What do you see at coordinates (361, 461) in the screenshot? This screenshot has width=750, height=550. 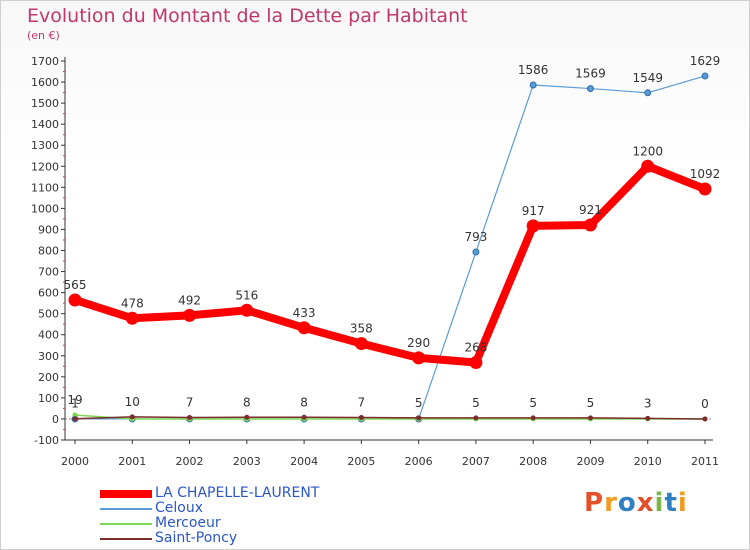 I see `x-tick-label: 2005` at bounding box center [361, 461].